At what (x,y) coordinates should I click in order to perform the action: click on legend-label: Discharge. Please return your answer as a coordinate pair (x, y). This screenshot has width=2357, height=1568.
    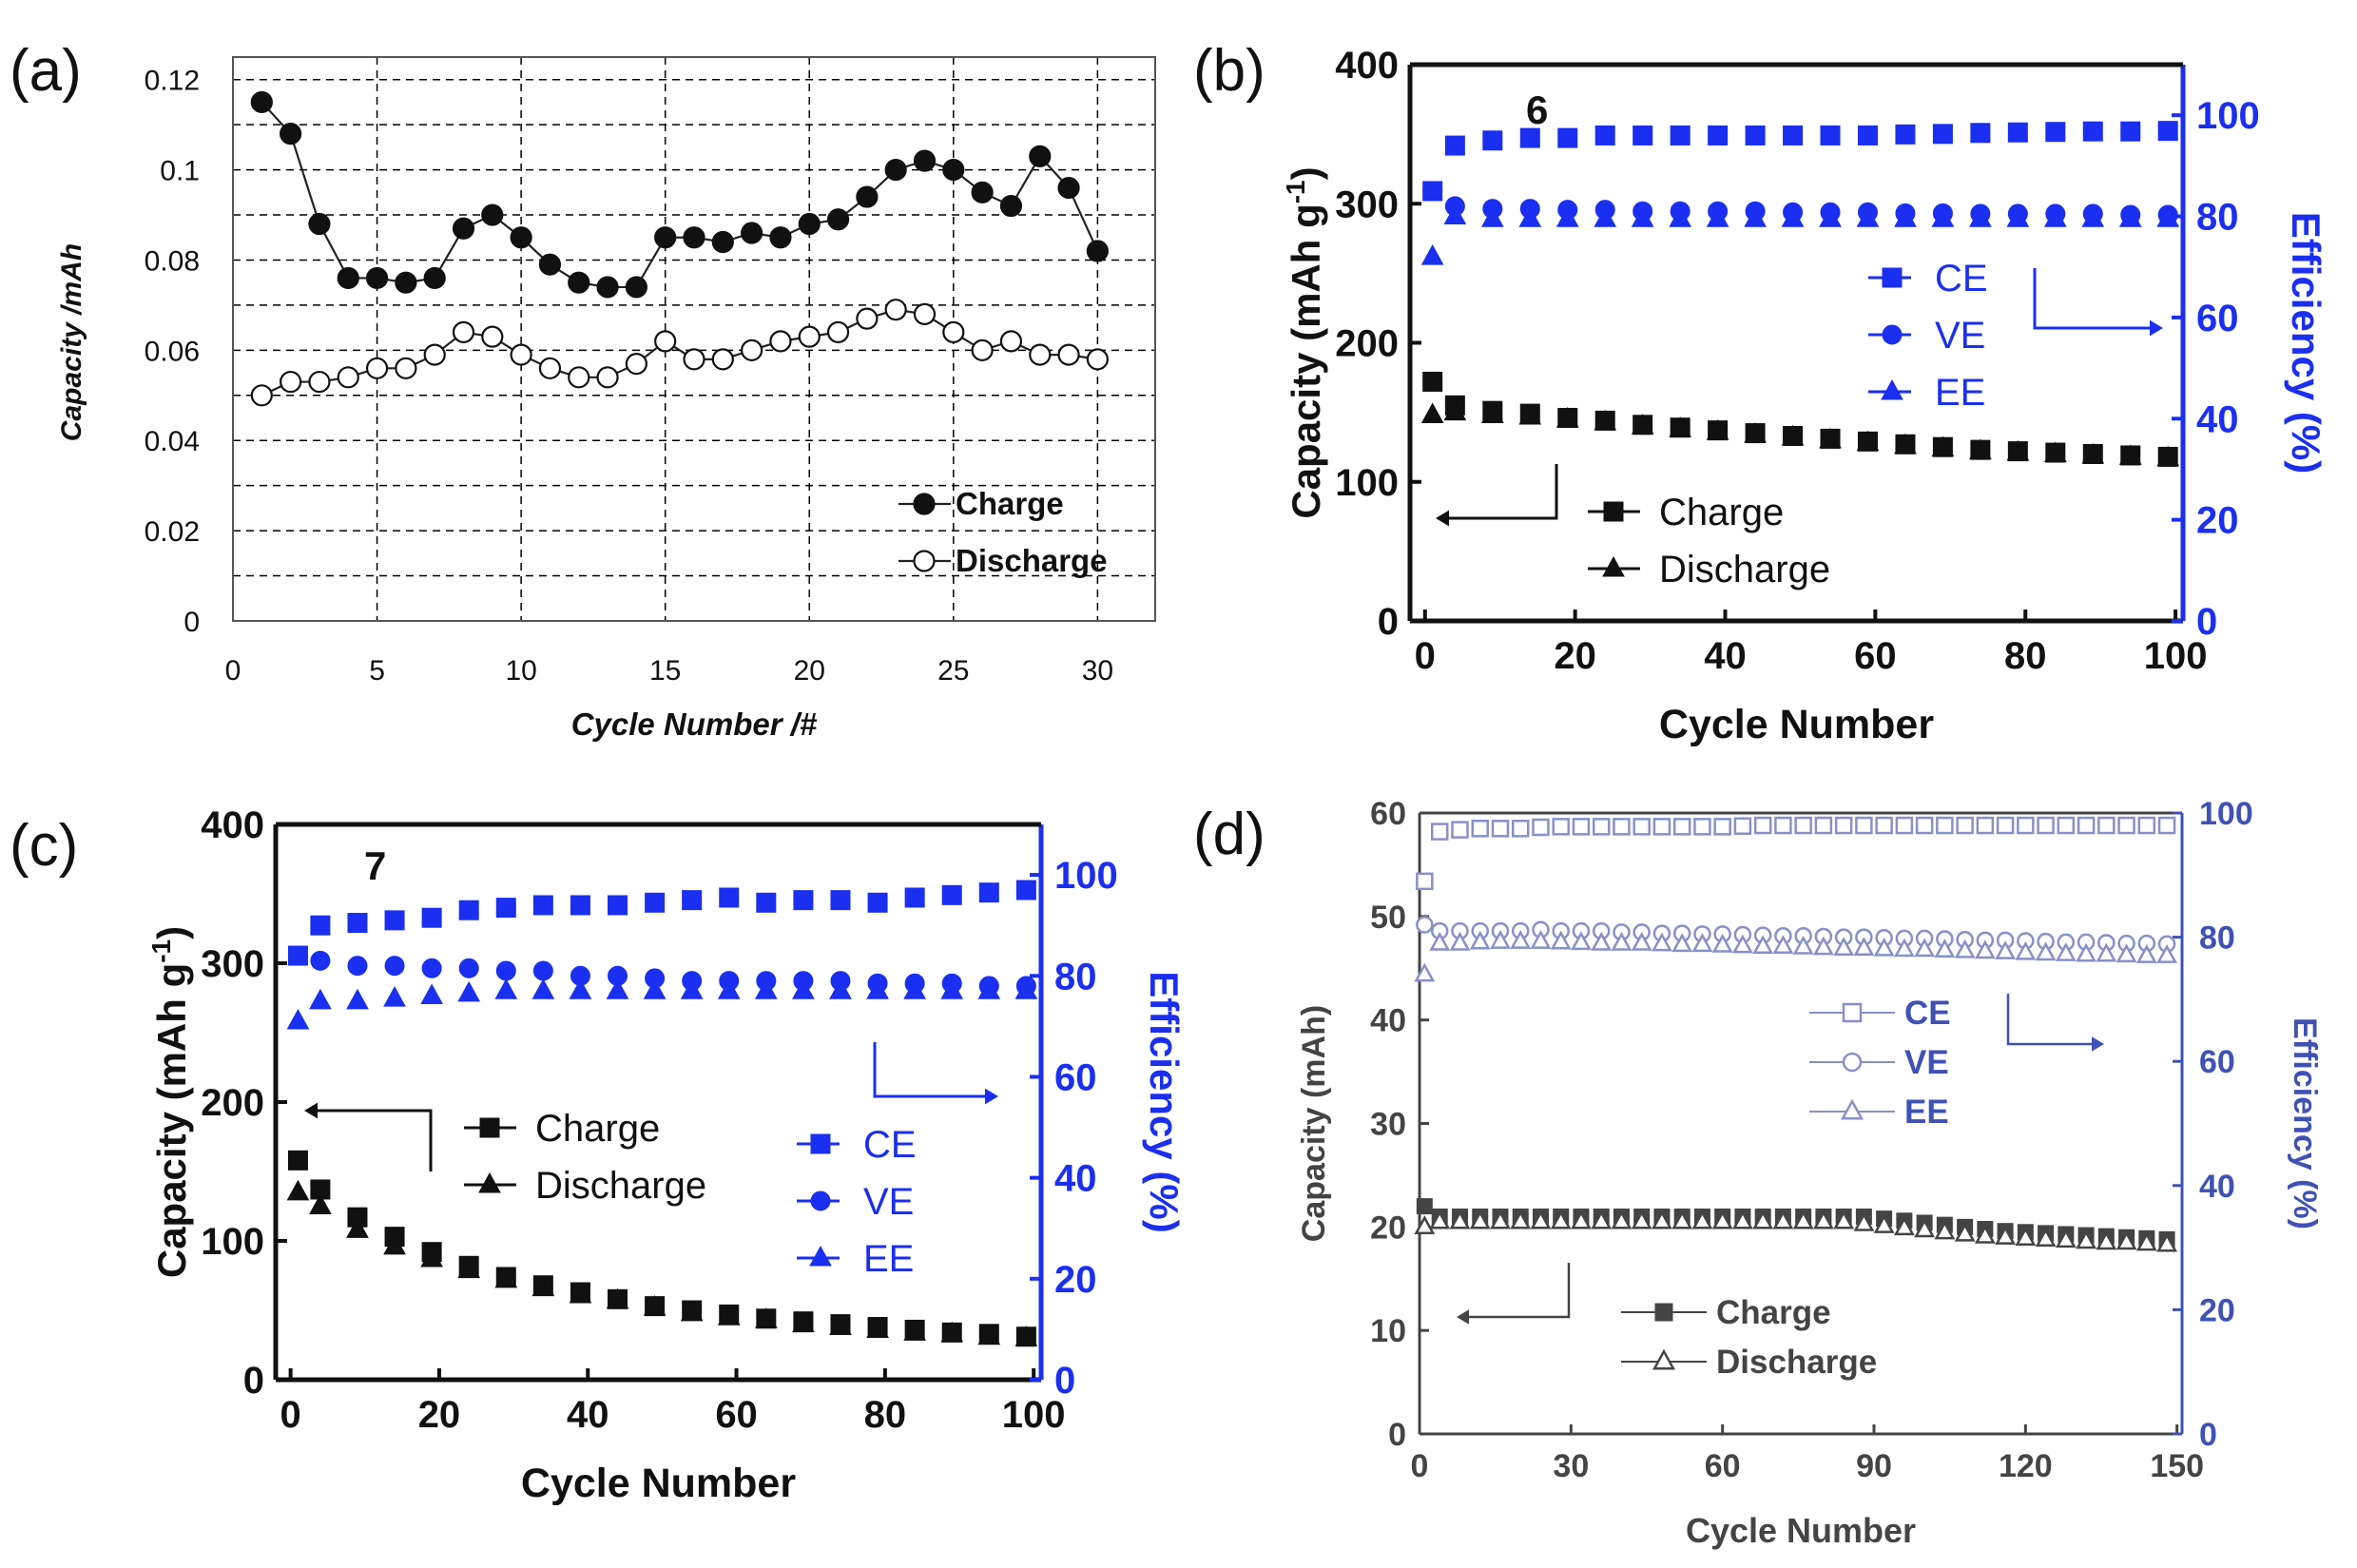
    Looking at the image, I should click on (620, 1186).